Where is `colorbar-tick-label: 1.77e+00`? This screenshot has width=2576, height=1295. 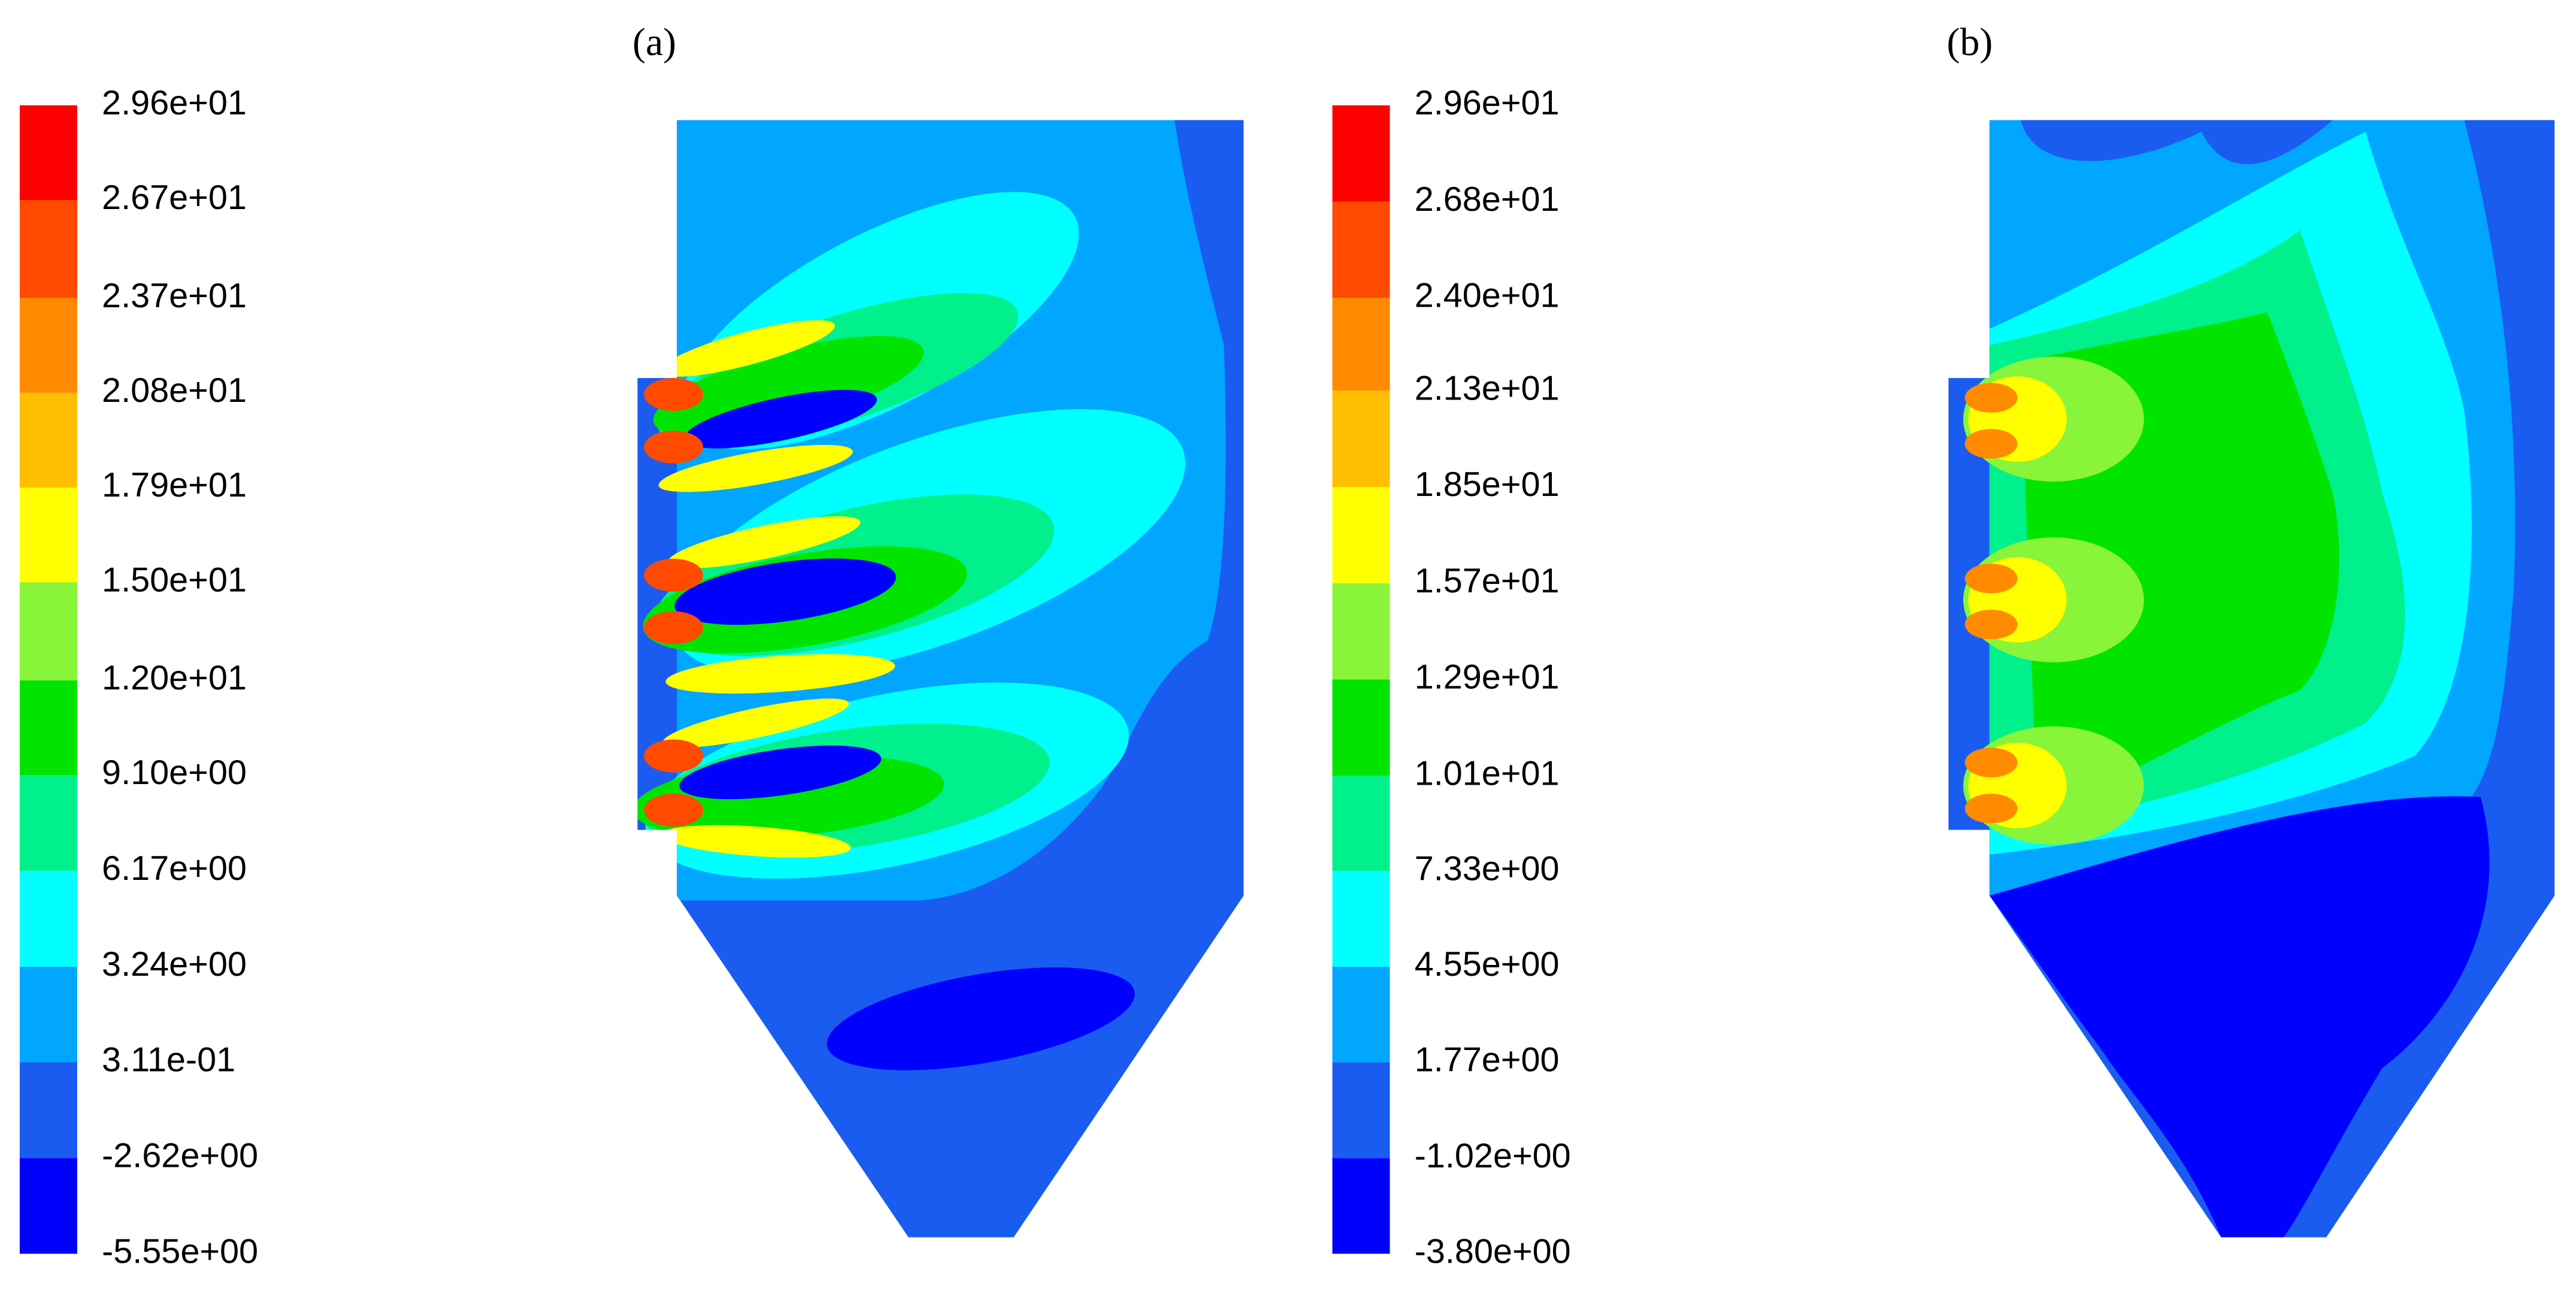
colorbar-tick-label: 1.77e+00 is located at coordinates (1487, 1060).